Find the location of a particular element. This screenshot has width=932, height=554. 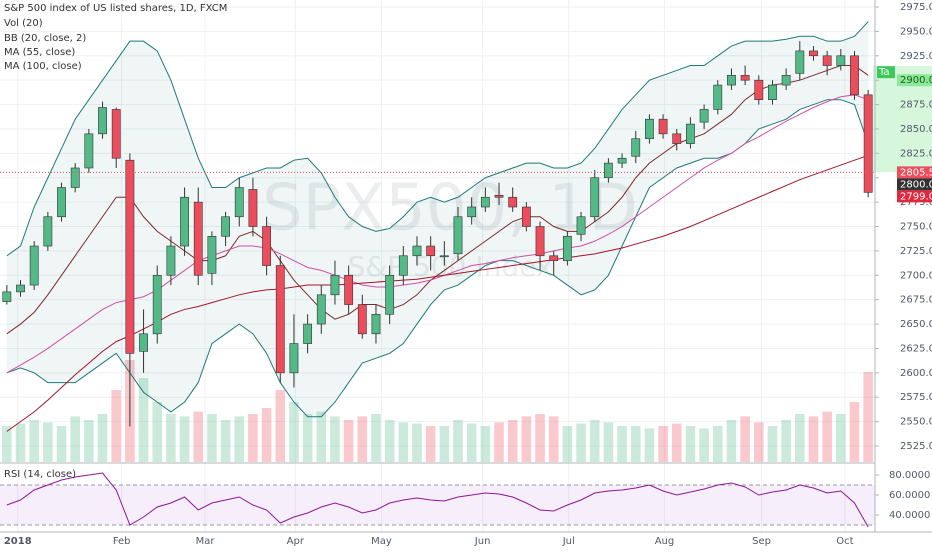

target-tag-label: Ta is located at coordinates (884, 72).